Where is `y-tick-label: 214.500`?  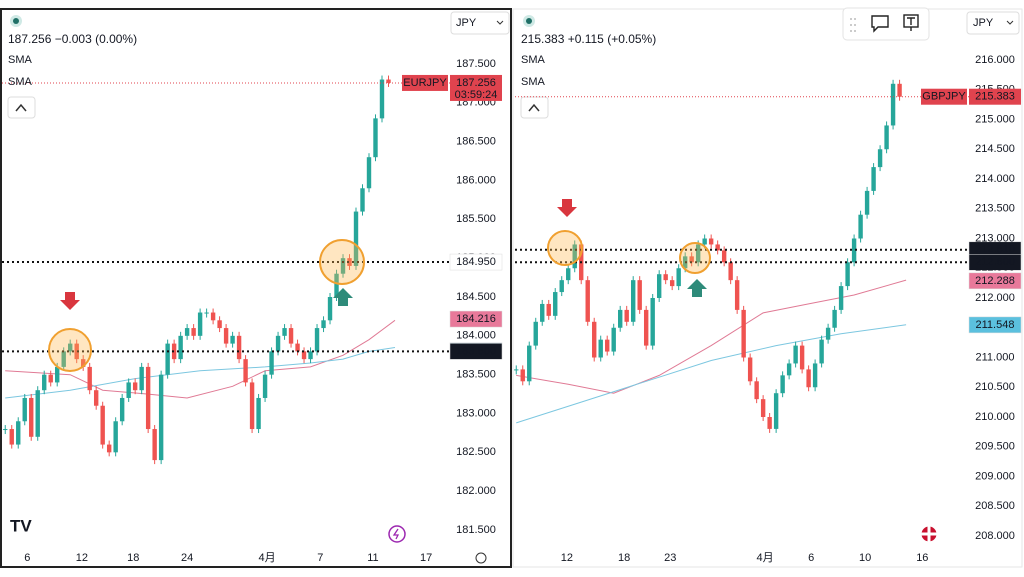 y-tick-label: 214.500 is located at coordinates (995, 149).